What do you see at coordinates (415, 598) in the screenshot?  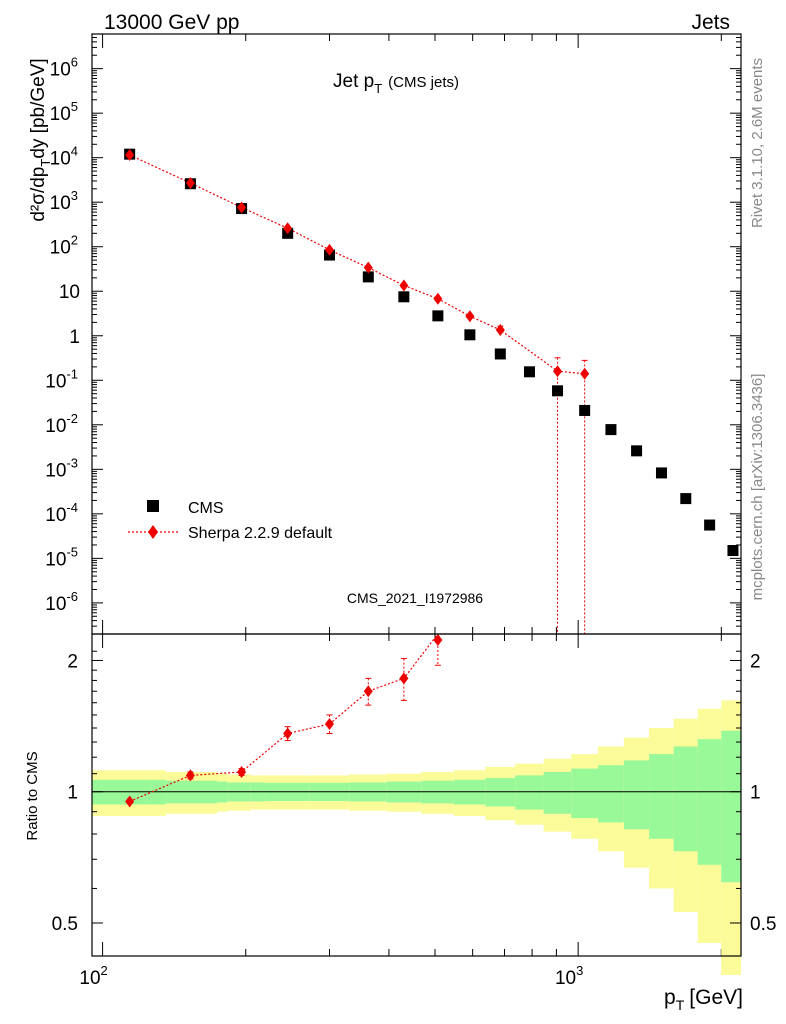 I see `analysis-watermark: CMS_2021_I1972986` at bounding box center [415, 598].